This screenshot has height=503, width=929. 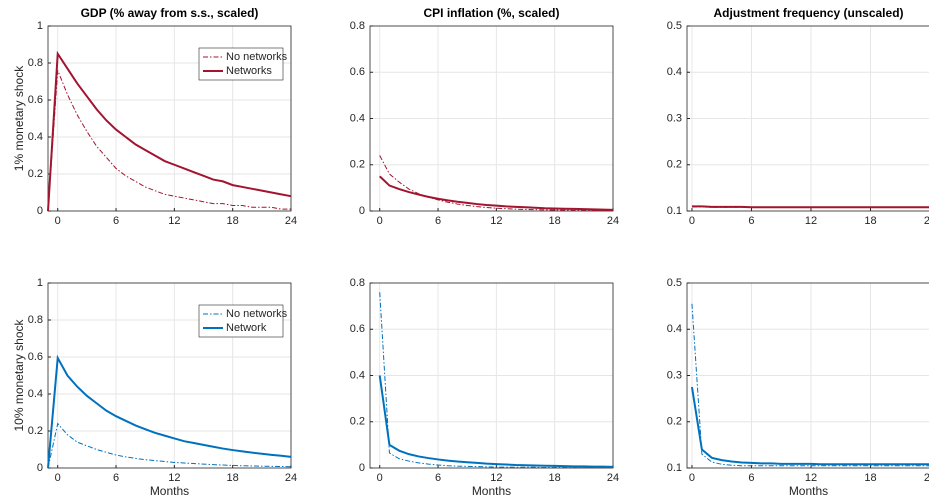 I want to click on panel: 0 0.2 0.4 0.6 0.8 0 6 12 18 24 Months, so click(x=484, y=387).